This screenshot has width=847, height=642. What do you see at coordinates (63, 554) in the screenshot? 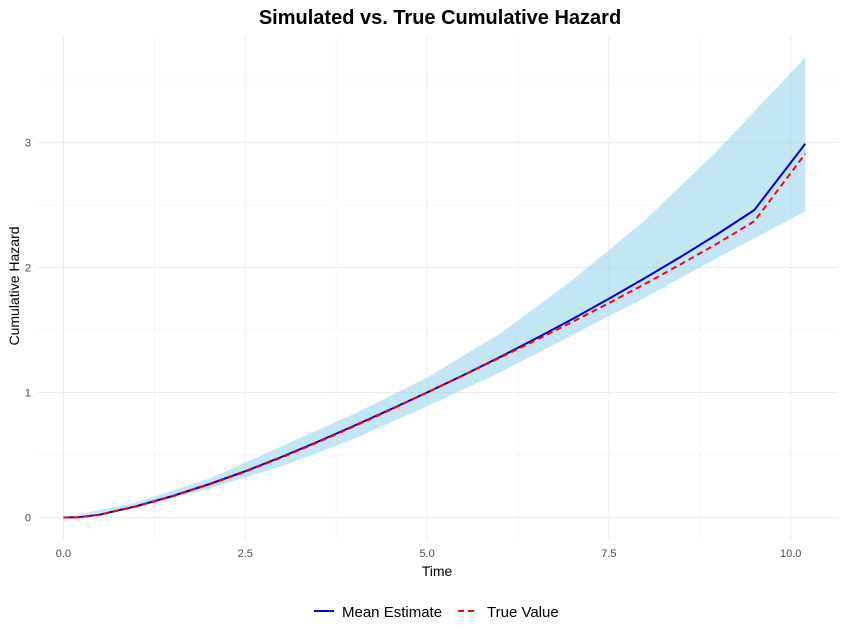
I see `x-tick-label: 0.0` at bounding box center [63, 554].